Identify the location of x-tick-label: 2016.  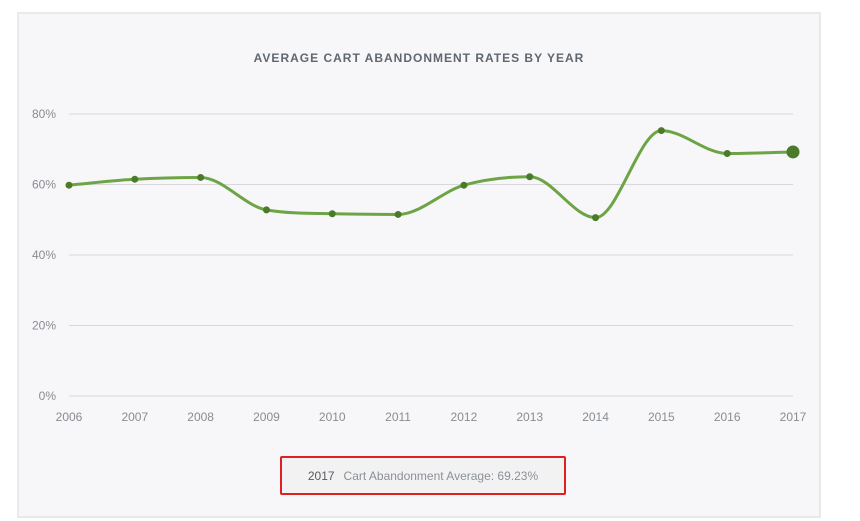
(727, 417).